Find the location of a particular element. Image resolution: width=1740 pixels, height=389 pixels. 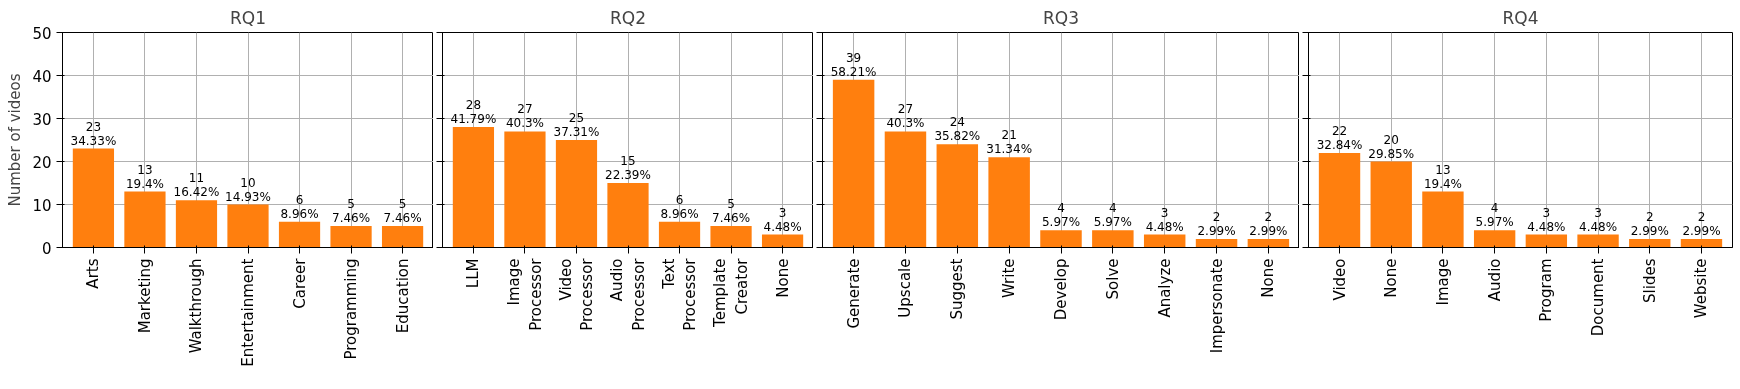

y-axis-title: Number of videos is located at coordinates (15, 140).